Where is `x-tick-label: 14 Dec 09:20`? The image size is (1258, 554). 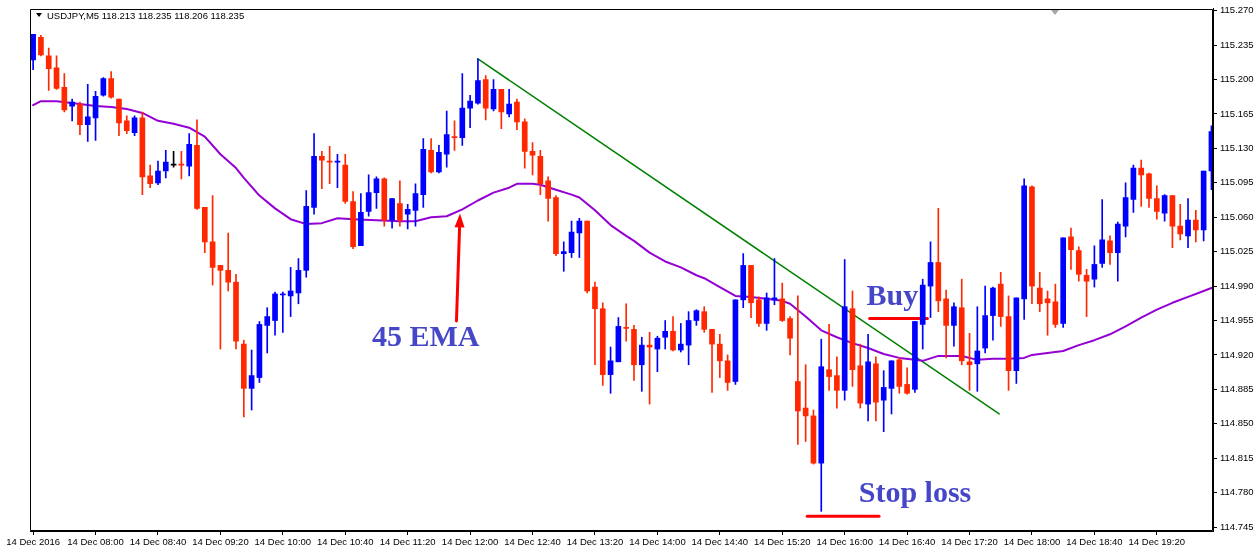
x-tick-label: 14 Dec 09:20 is located at coordinates (220, 542).